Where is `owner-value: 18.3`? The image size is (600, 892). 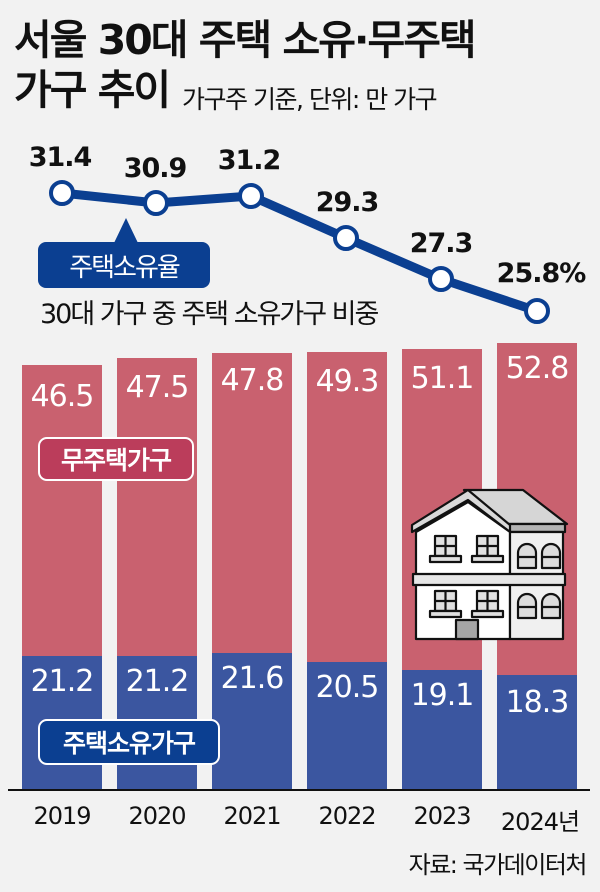
owner-value: 18.3 is located at coordinates (537, 702).